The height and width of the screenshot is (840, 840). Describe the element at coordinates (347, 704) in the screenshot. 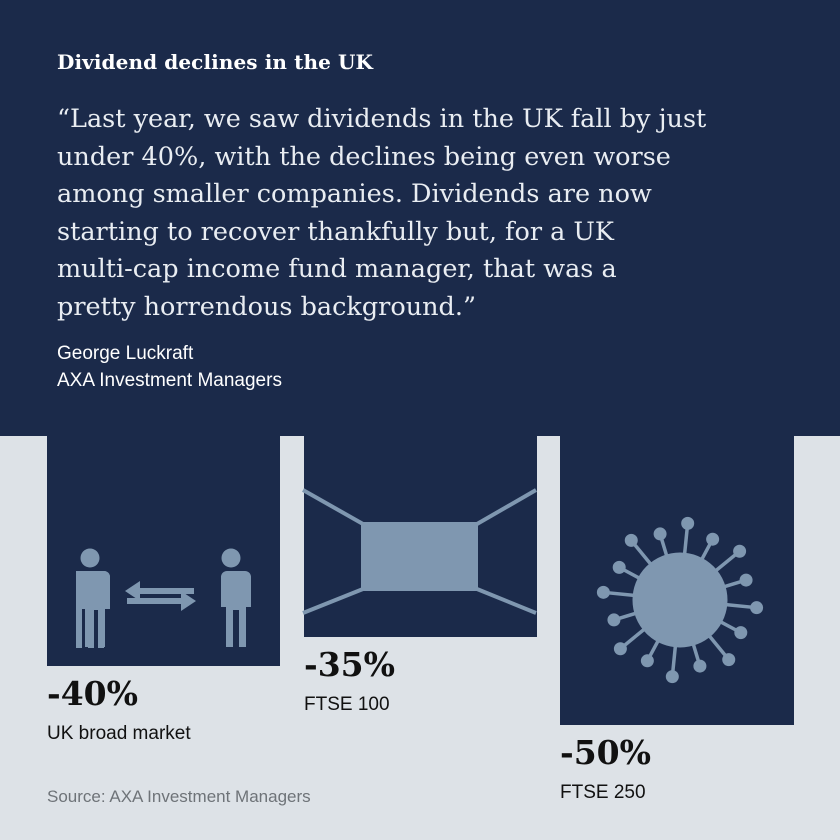

I see `bar-category-label: FTSE 100` at that location.